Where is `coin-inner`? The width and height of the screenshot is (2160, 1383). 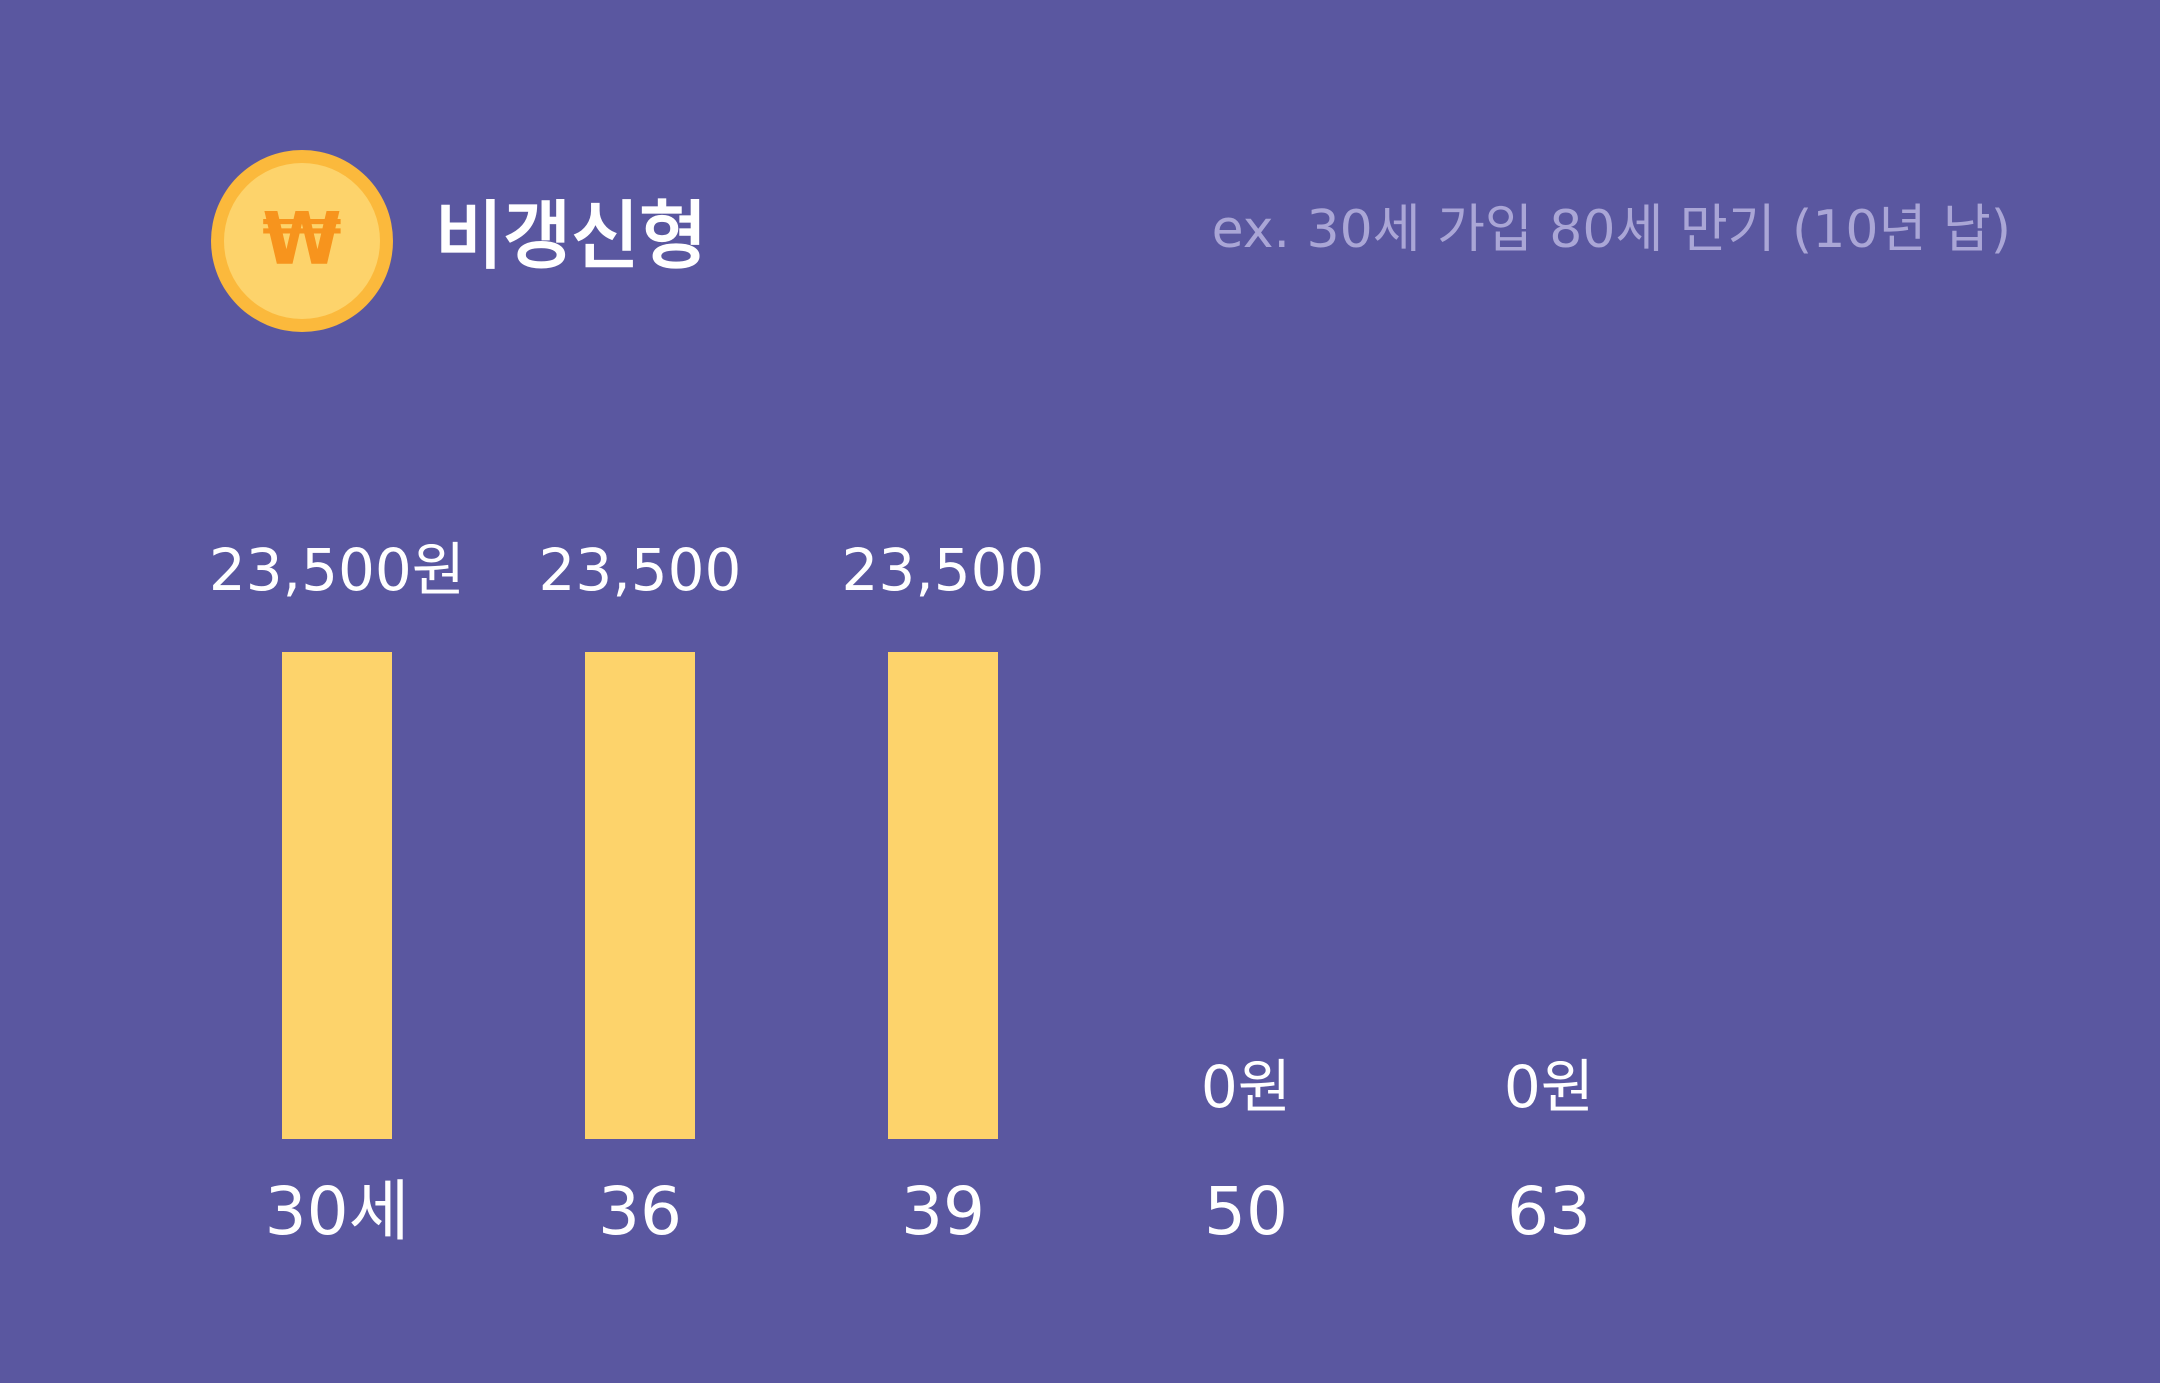
coin-inner is located at coordinates (302, 241).